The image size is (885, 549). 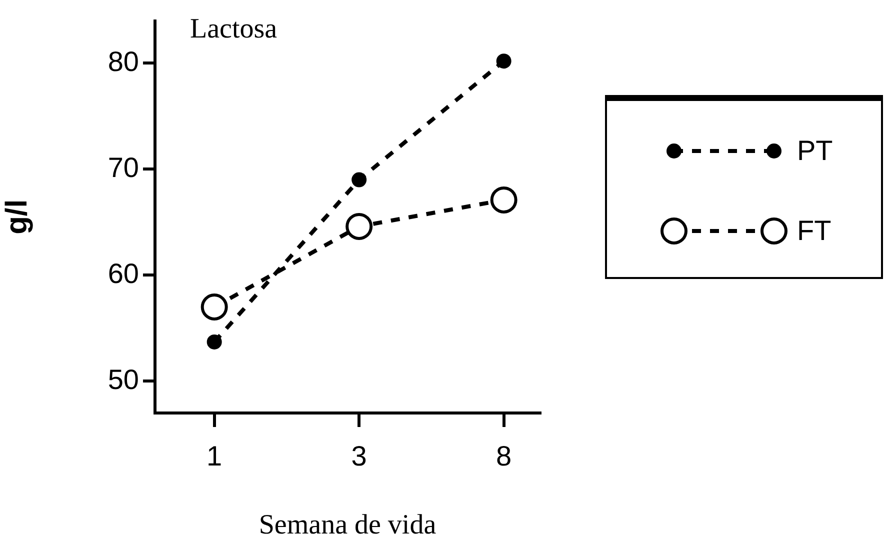 What do you see at coordinates (123, 61) in the screenshot?
I see `y-tick-label: 80` at bounding box center [123, 61].